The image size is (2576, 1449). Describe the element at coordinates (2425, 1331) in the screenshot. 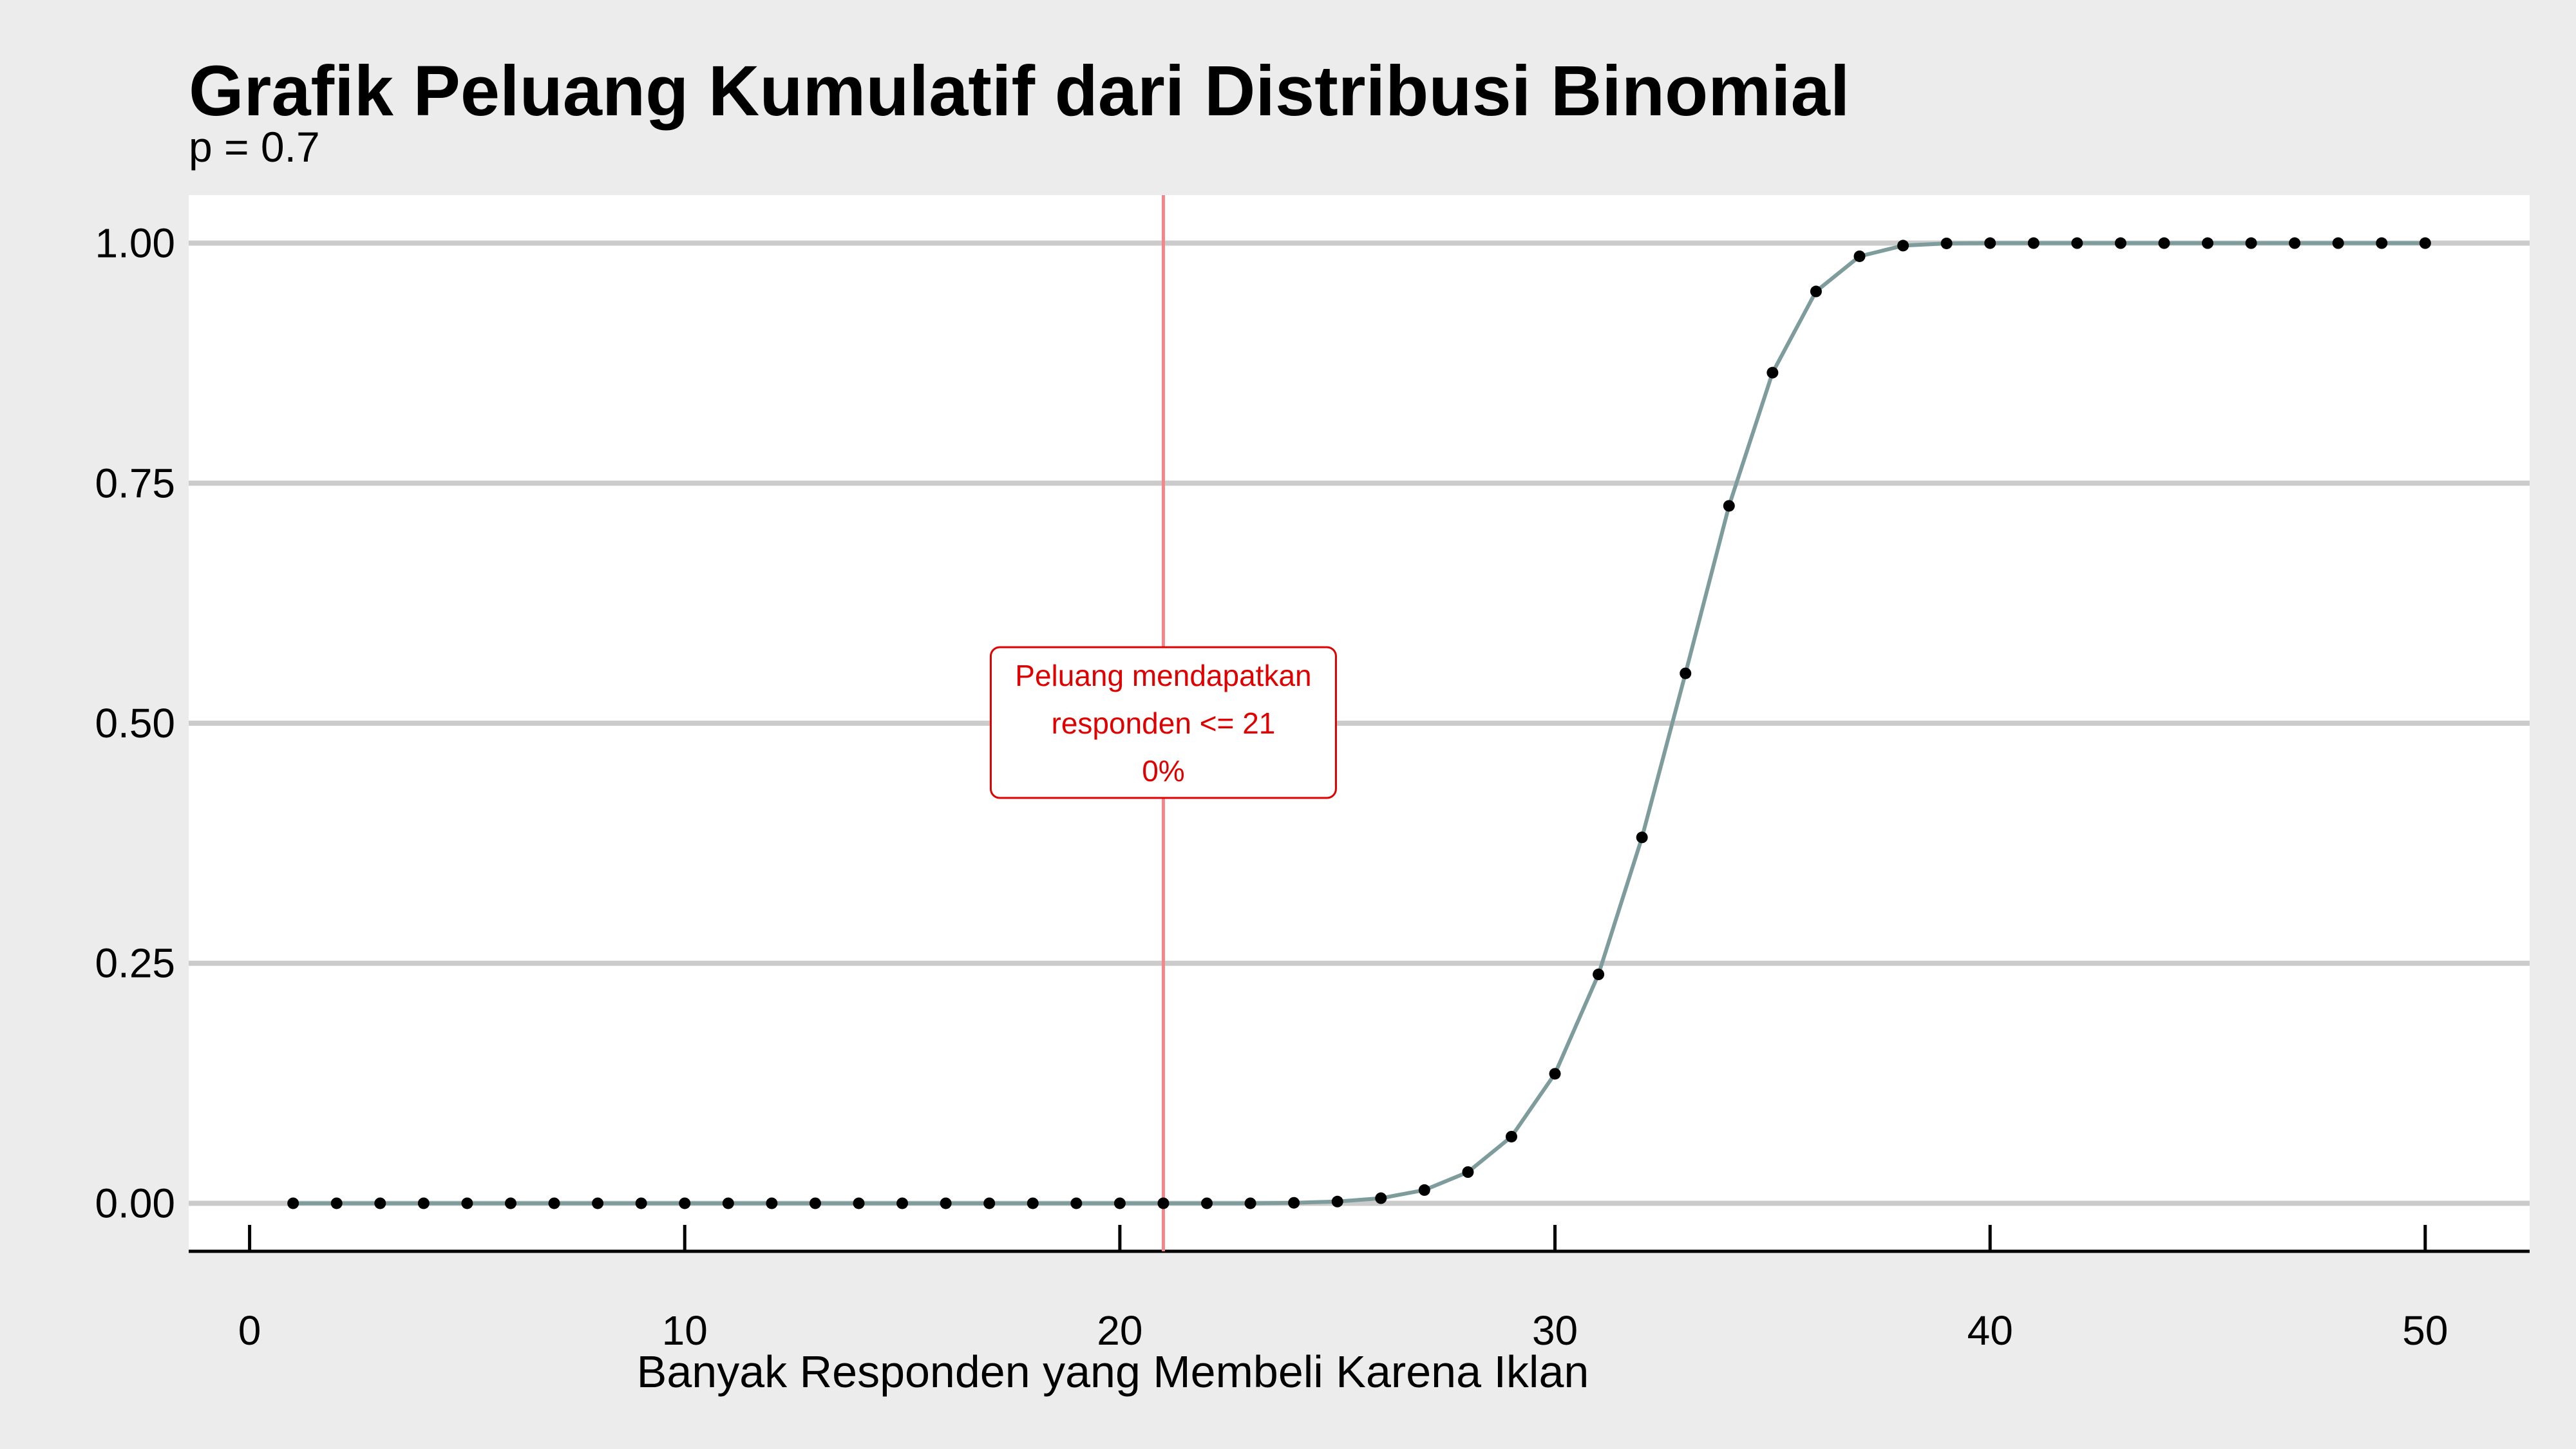

I see `x-tick-label: 50` at that location.